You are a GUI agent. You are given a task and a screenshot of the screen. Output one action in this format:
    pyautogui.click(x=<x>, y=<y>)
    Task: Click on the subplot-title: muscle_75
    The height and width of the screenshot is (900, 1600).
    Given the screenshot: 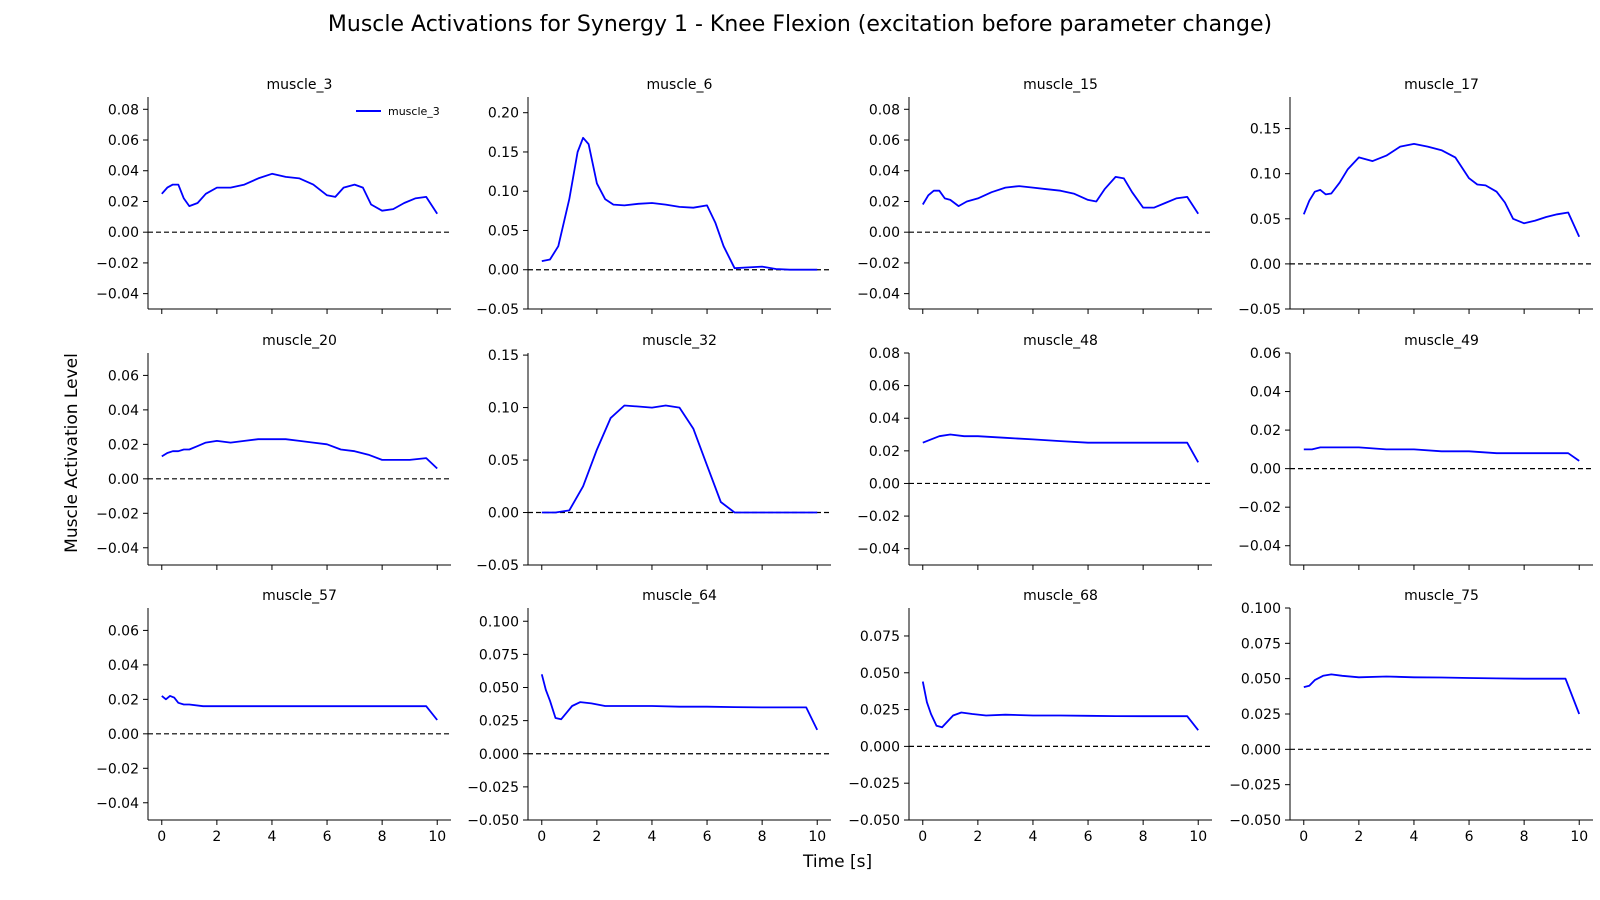 What is the action you would take?
    pyautogui.click(x=1441, y=596)
    